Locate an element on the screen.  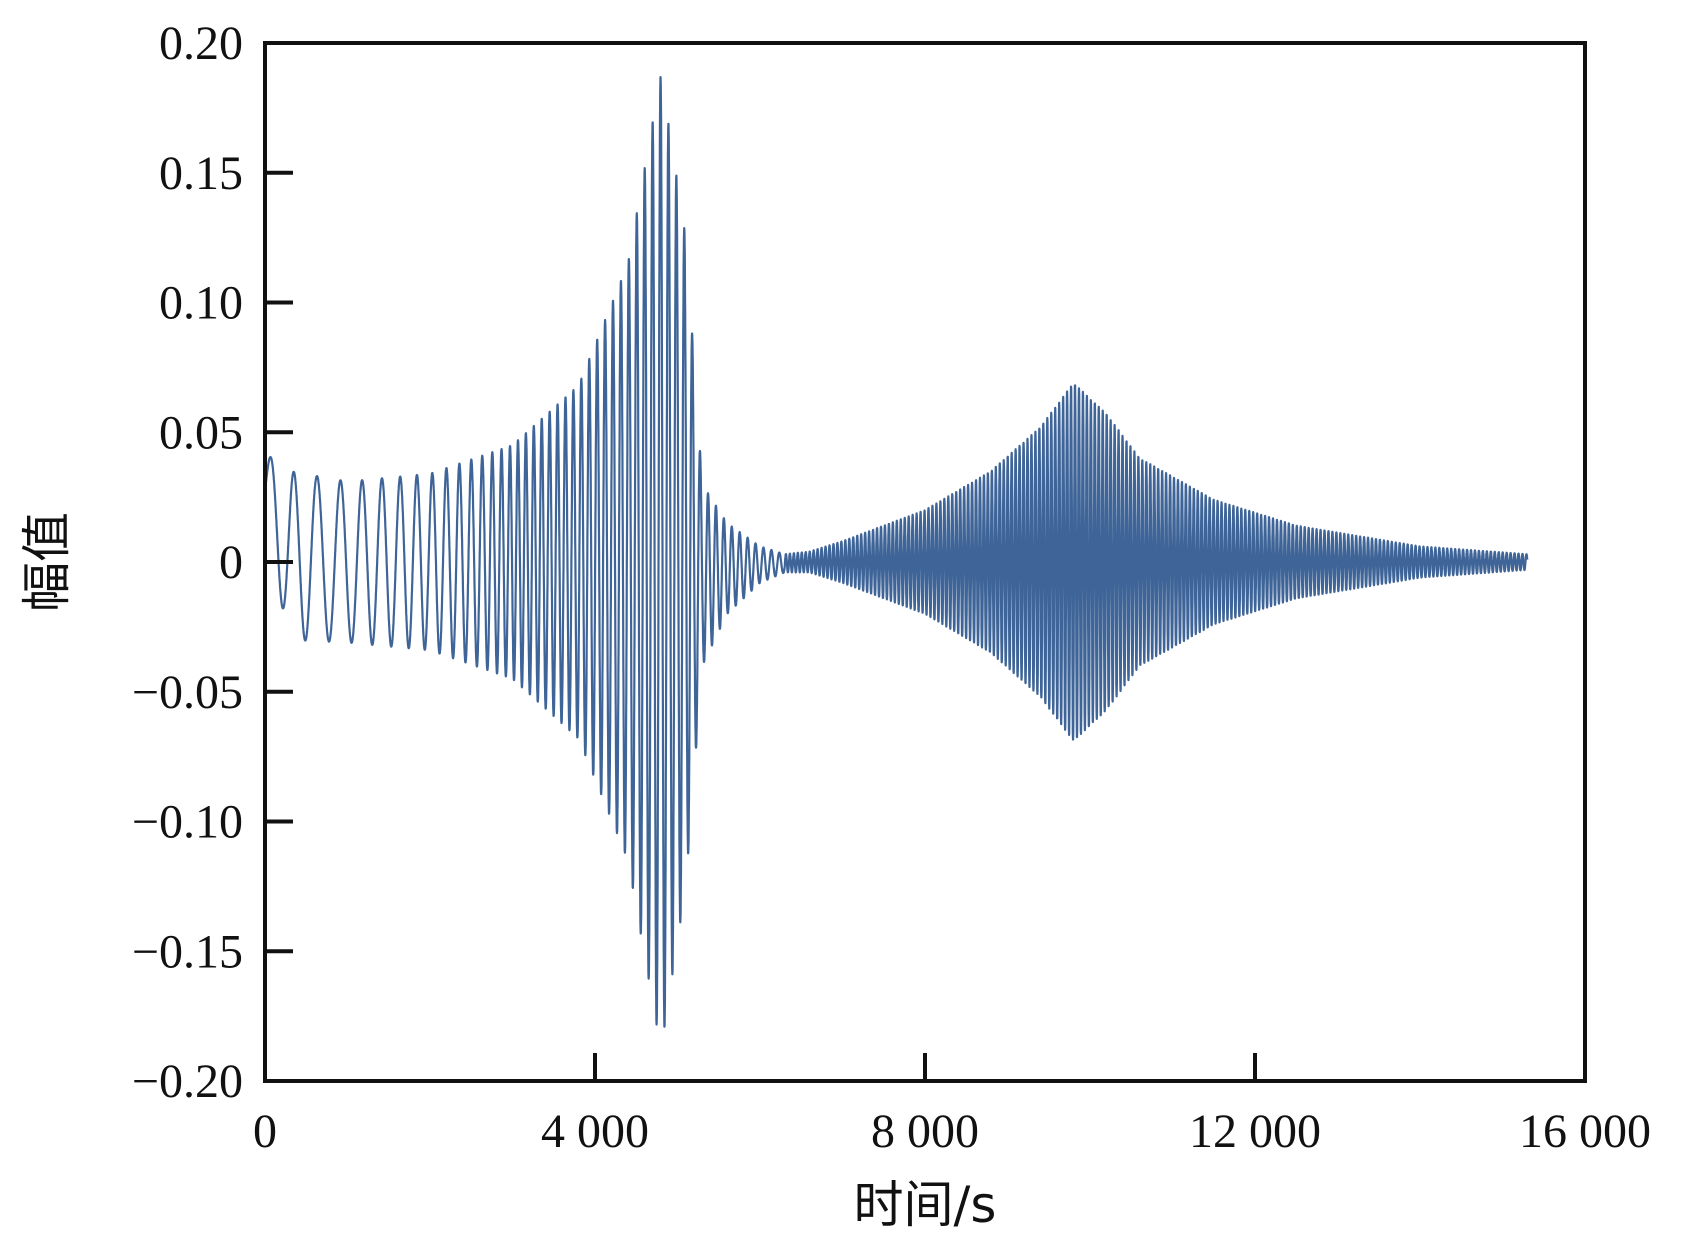
x-tick-label: 0 is located at coordinates (265, 1131).